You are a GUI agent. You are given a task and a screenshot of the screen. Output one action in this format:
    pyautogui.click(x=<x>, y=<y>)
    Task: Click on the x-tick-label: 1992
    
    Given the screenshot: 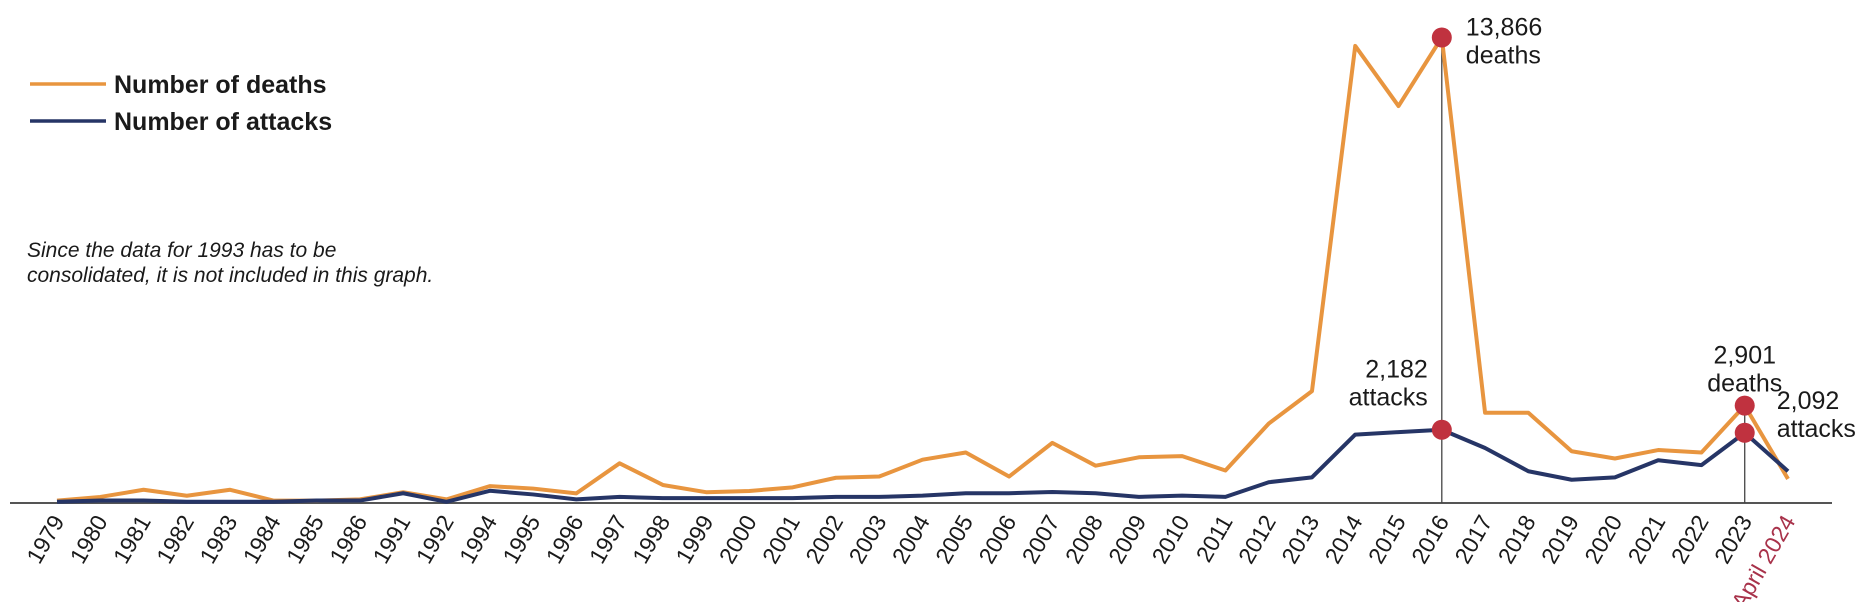 What is the action you would take?
    pyautogui.click(x=435, y=539)
    